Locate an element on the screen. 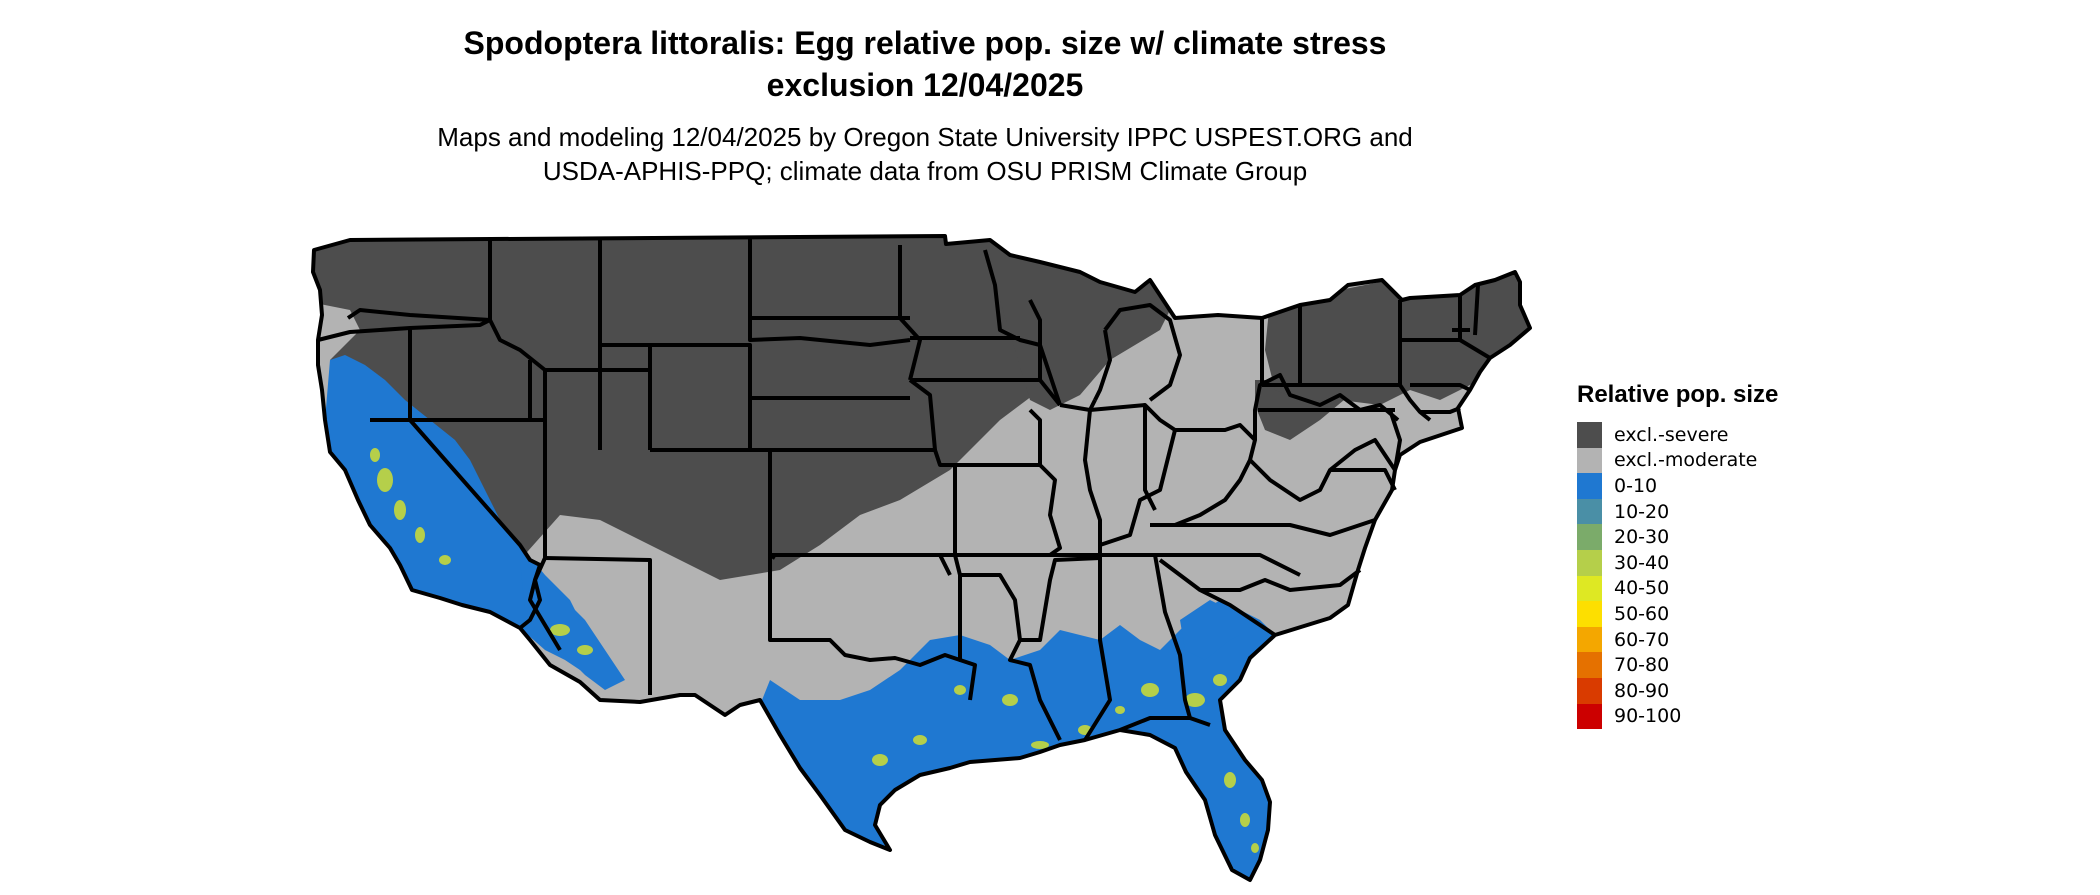 The width and height of the screenshot is (2100, 895). legend-item: 20-30 is located at coordinates (1677, 537).